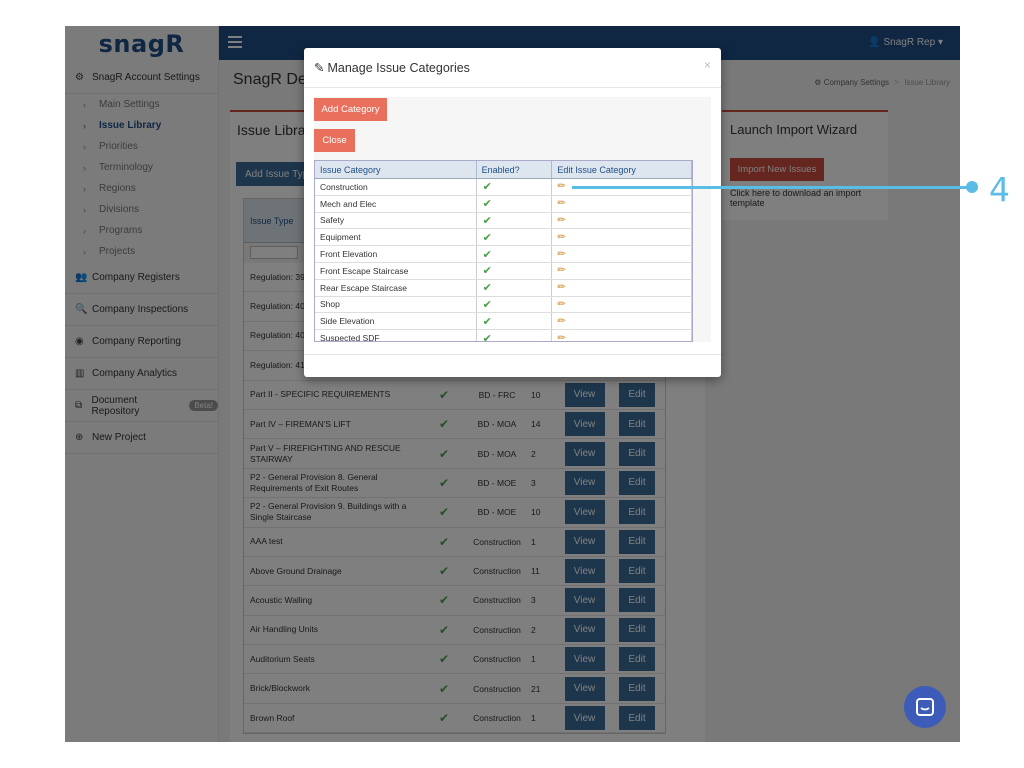  I want to click on callout-dot, so click(972, 187).